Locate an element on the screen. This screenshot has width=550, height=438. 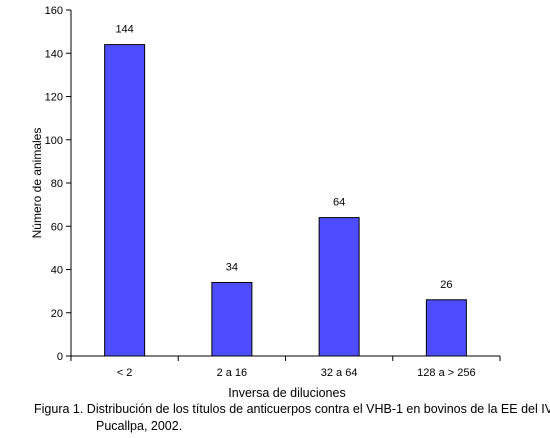
x-ticks-group: < 2 2 a 16 32 a 64 128 a > 256 is located at coordinates (285, 367).